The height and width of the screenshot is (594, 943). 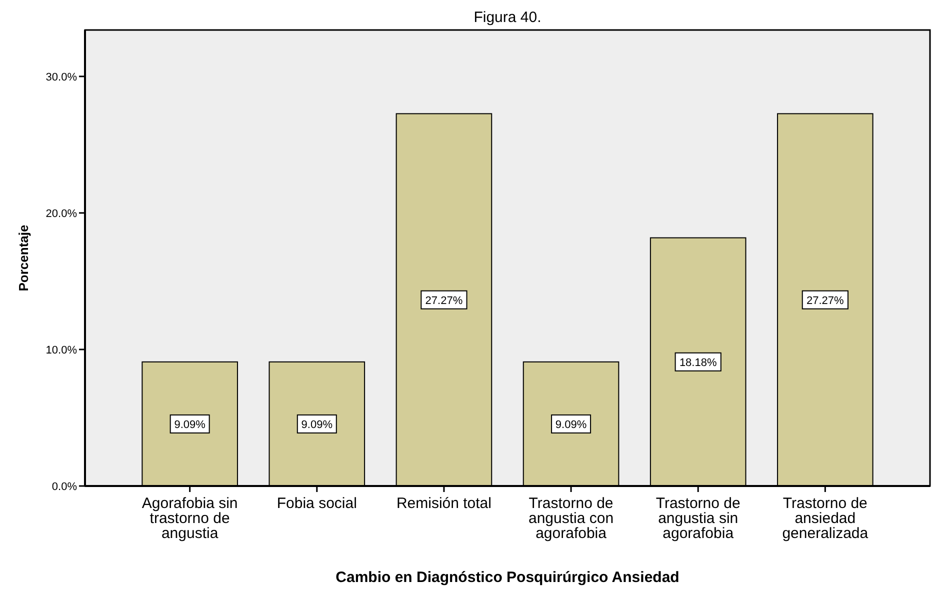 What do you see at coordinates (190, 518) in the screenshot?
I see `x-tick-label: Agorafobia sin trastorno de angustia` at bounding box center [190, 518].